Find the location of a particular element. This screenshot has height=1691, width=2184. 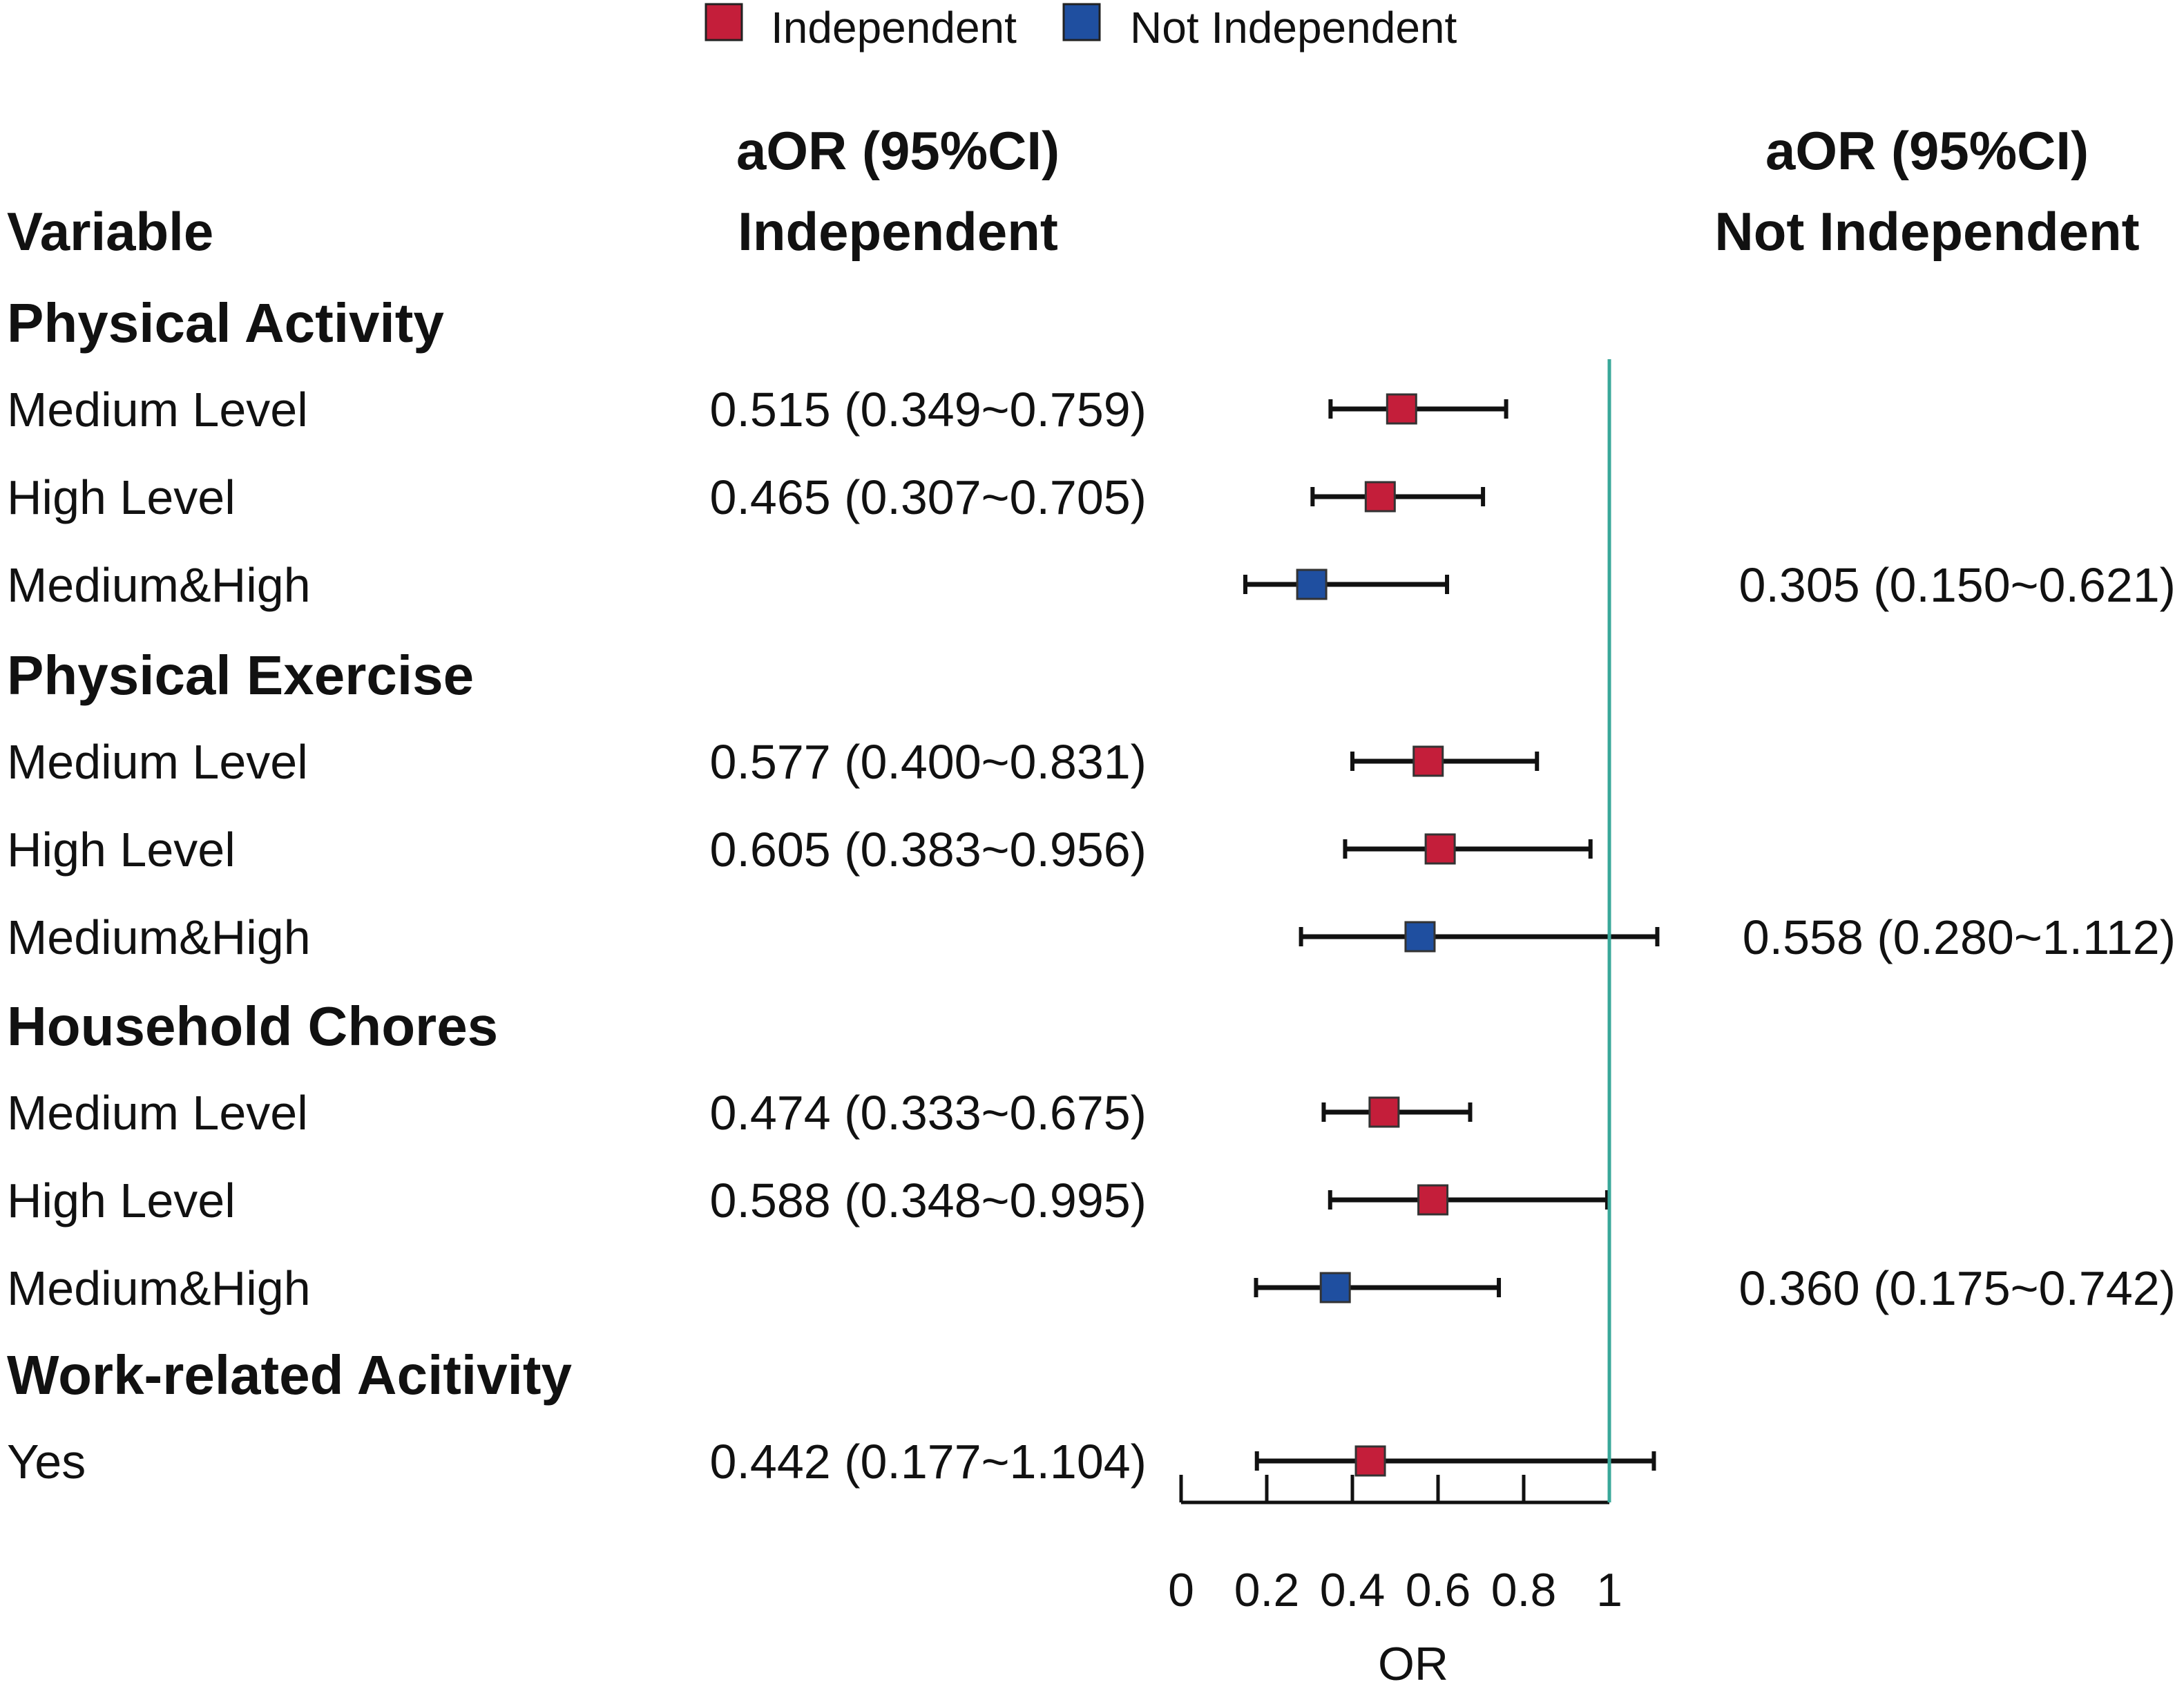

value-independent: 0.474 (0.333~0.675) is located at coordinates (928, 1113).